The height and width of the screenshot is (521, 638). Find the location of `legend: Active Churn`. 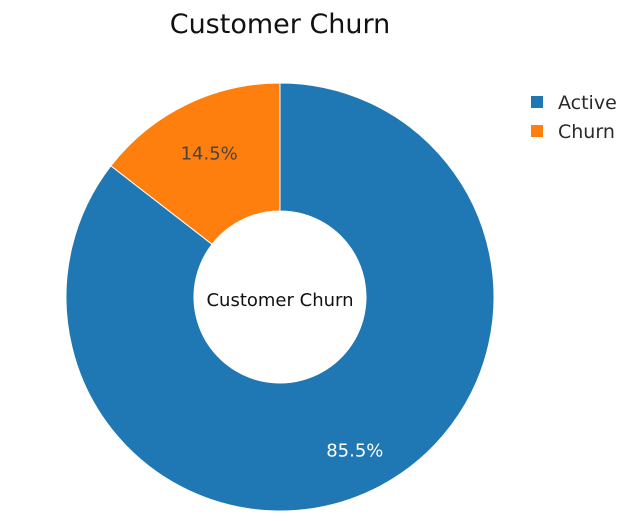

legend: Active Churn is located at coordinates (574, 117).